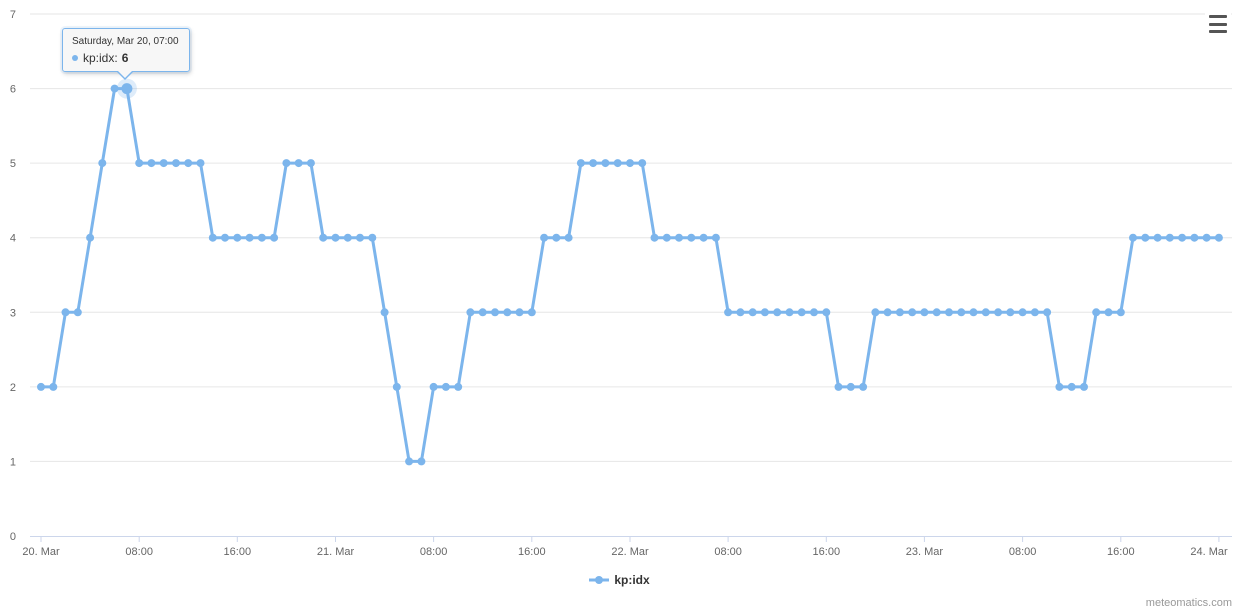 Image resolution: width=1239 pixels, height=612 pixels. Describe the element at coordinates (619, 580) in the screenshot. I see `legend-item-kpidx: kp:idx` at that location.